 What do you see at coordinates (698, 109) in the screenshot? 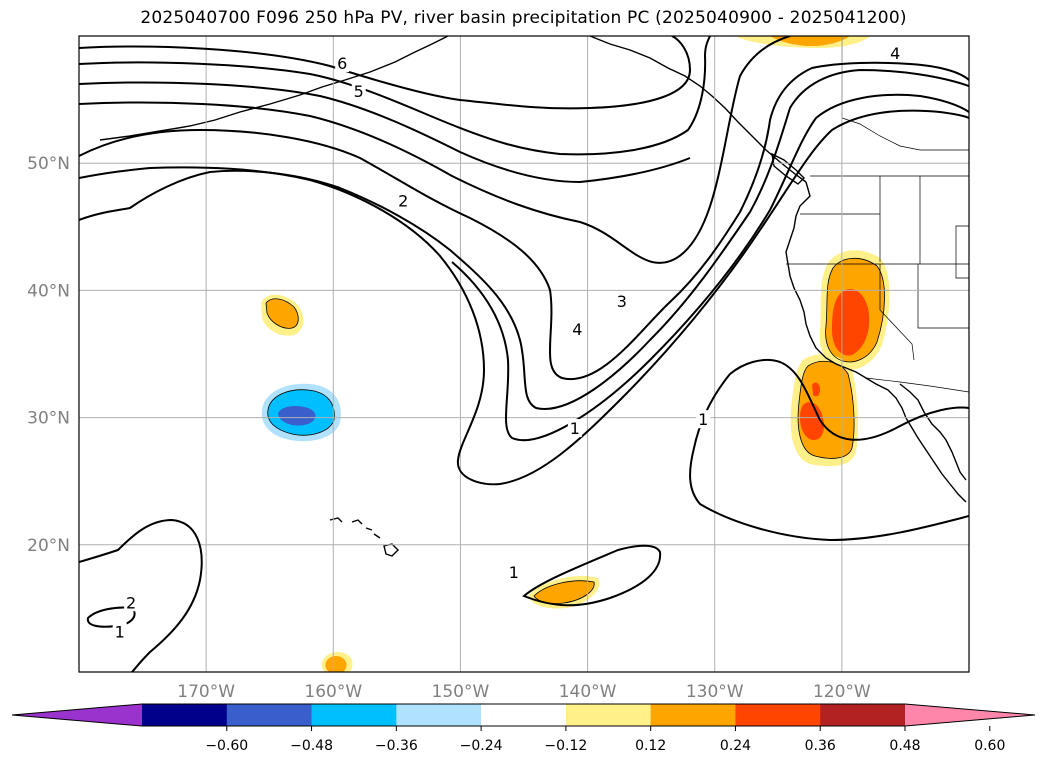
I see `coastline-alaska-gulf` at bounding box center [698, 109].